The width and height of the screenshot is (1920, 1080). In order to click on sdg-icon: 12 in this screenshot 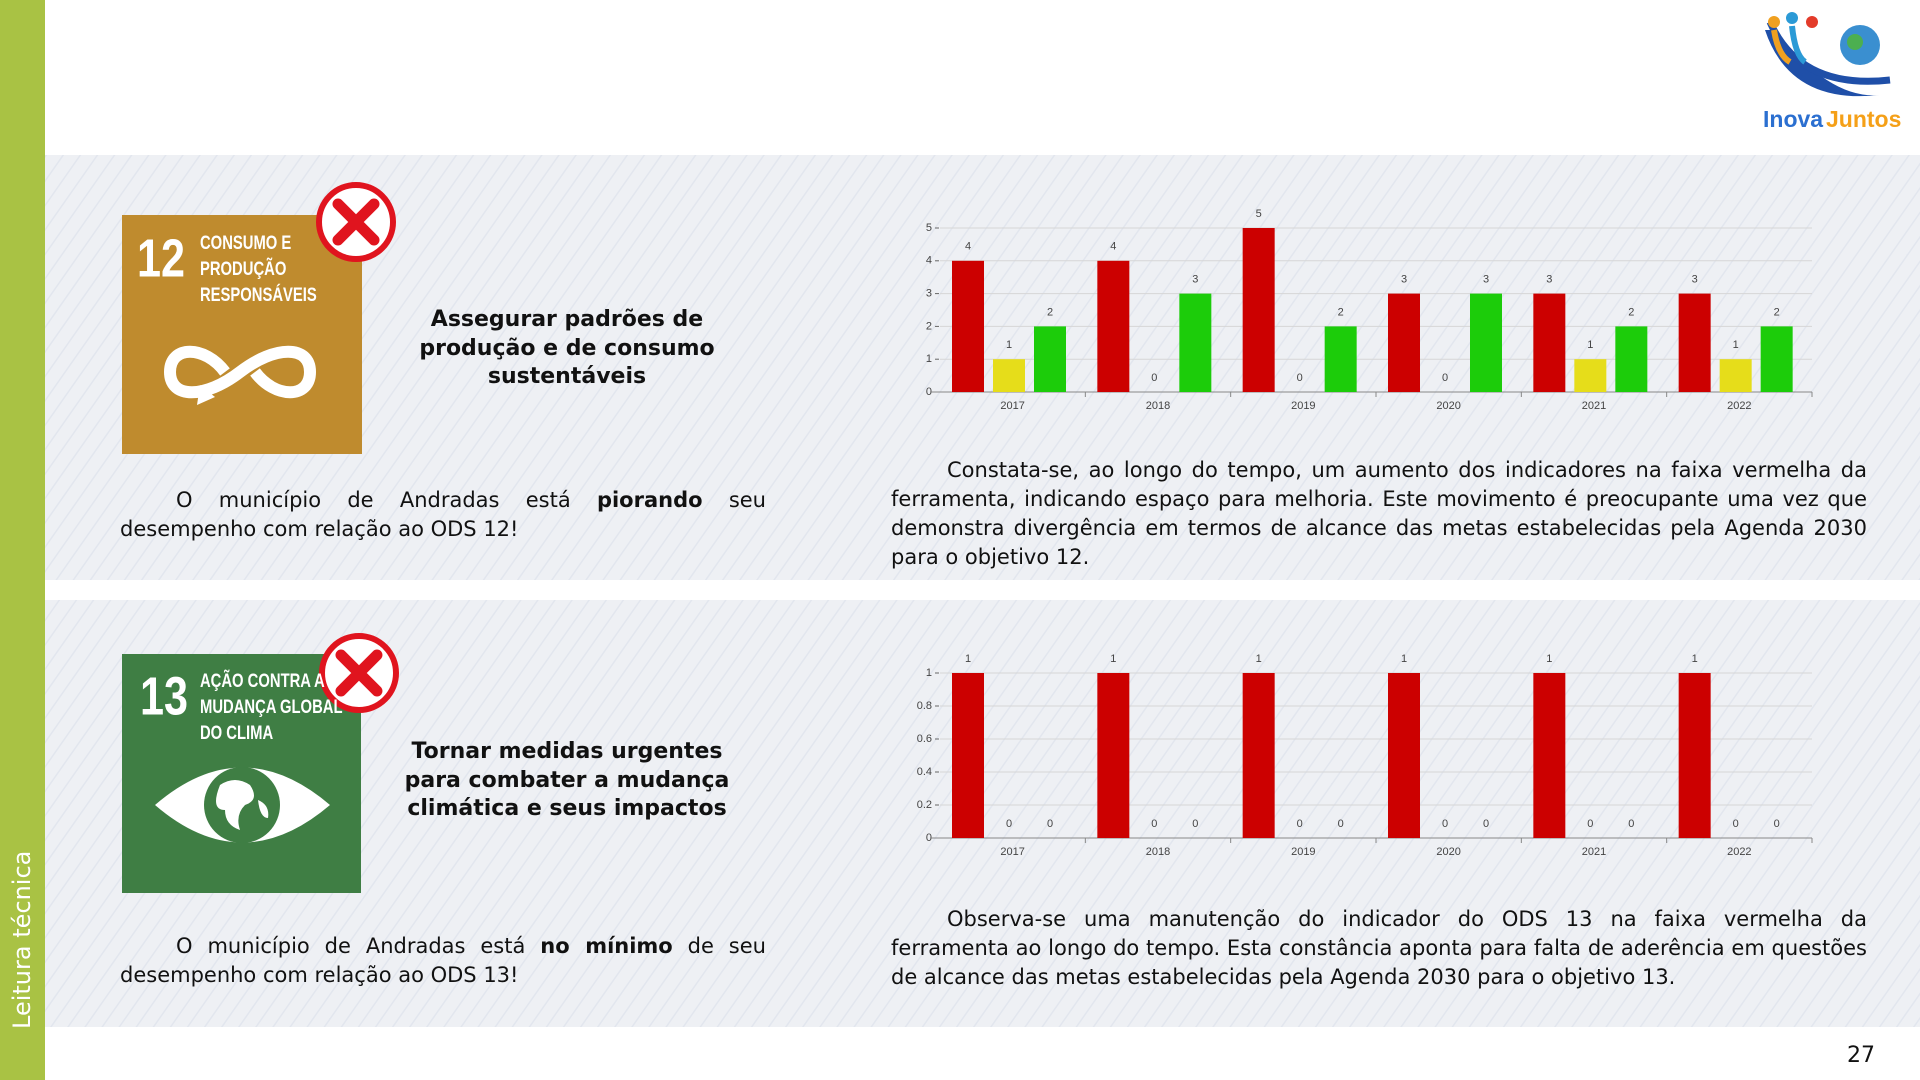, I will do `click(242, 334)`.